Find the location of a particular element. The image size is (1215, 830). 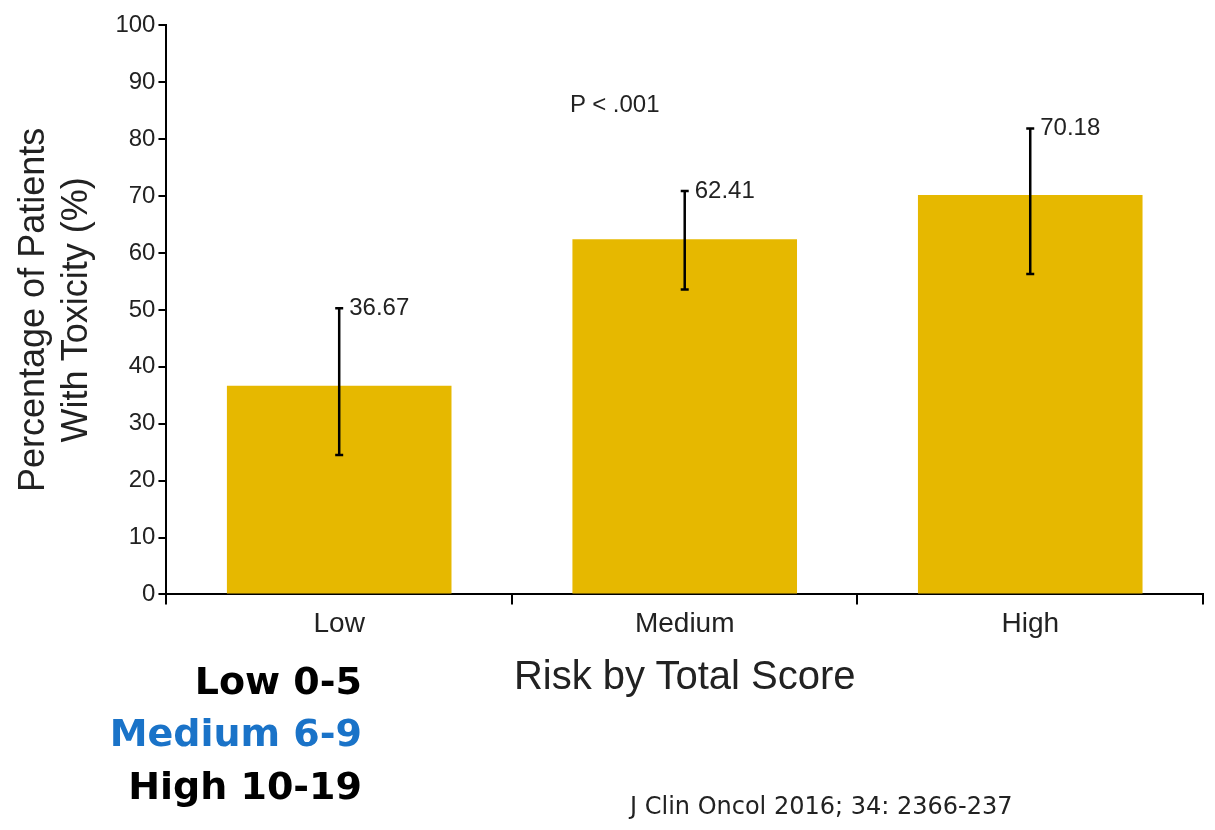

y-tick-label: 40 is located at coordinates (142, 365).